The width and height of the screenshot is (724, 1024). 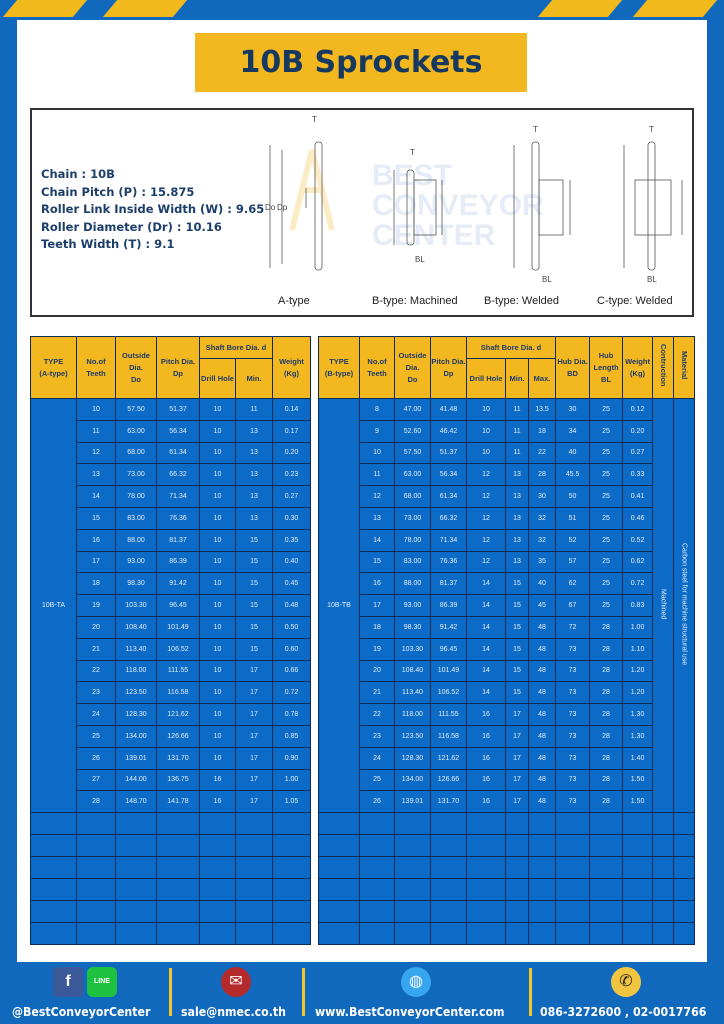 What do you see at coordinates (412, 649) in the screenshot?
I see `outside-dia-cell: 103.30` at bounding box center [412, 649].